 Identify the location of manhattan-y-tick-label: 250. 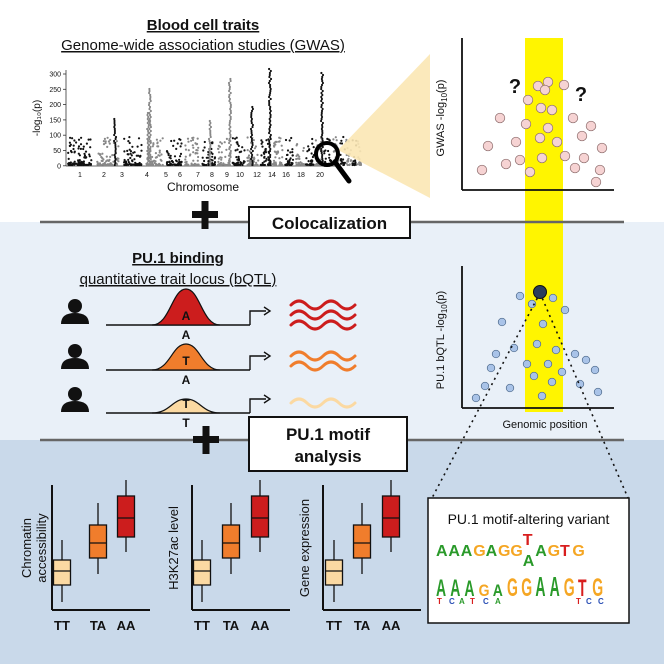
(55, 90).